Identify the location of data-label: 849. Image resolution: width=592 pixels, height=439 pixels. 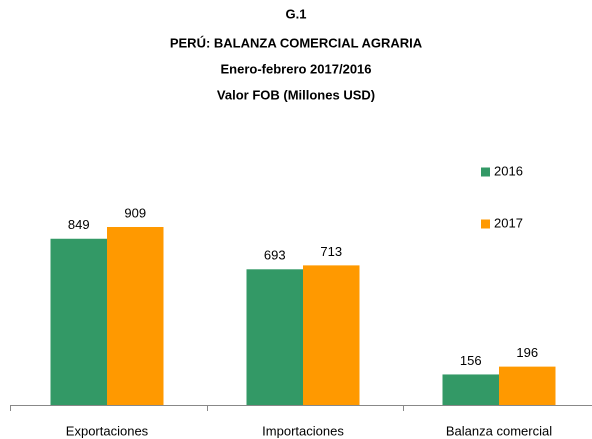
(79, 224).